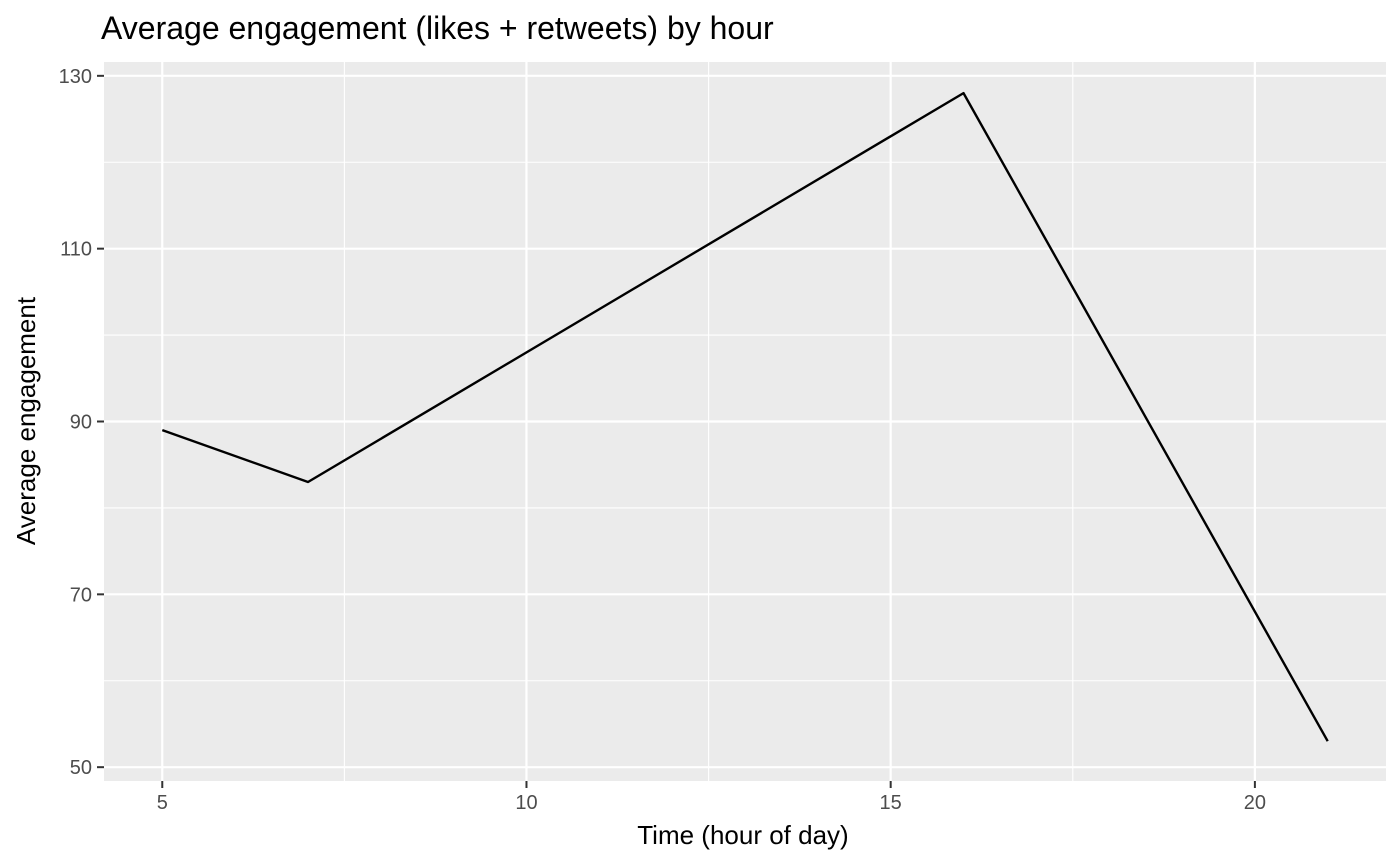 This screenshot has width=1400, height=866. I want to click on y-tick-label: 70, so click(81, 595).